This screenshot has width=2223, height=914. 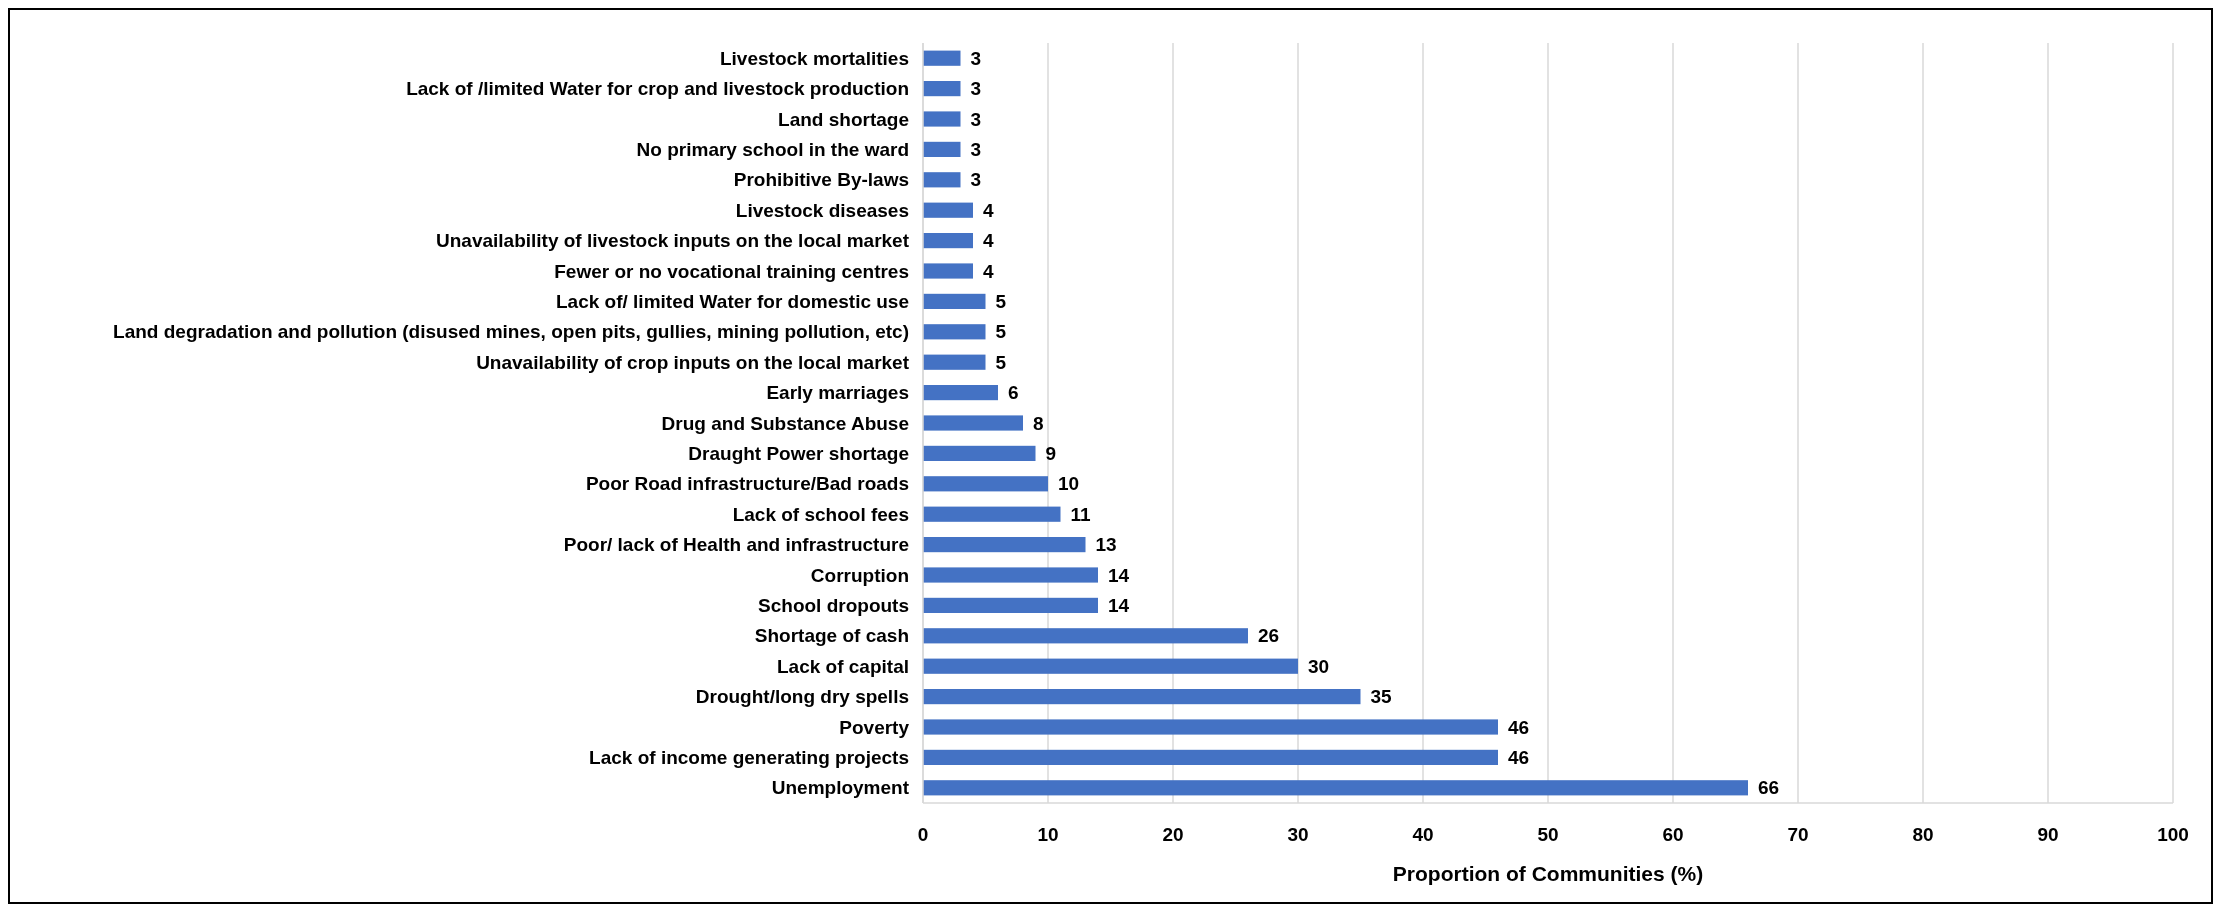 I want to click on y-tick-label: Unemployment, so click(x=840, y=788).